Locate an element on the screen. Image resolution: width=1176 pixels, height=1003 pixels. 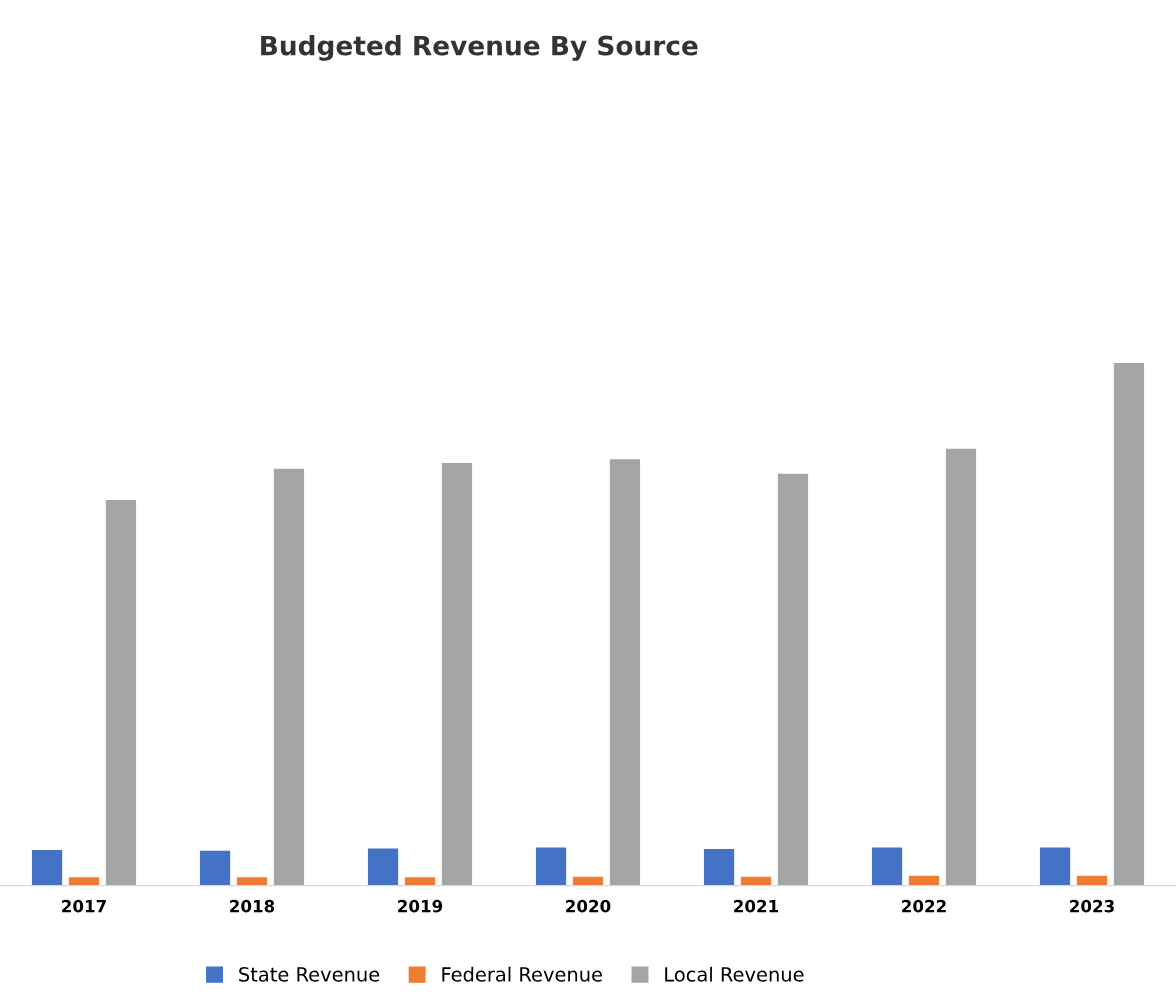
legend-label: State Revenue is located at coordinates (309, 974).